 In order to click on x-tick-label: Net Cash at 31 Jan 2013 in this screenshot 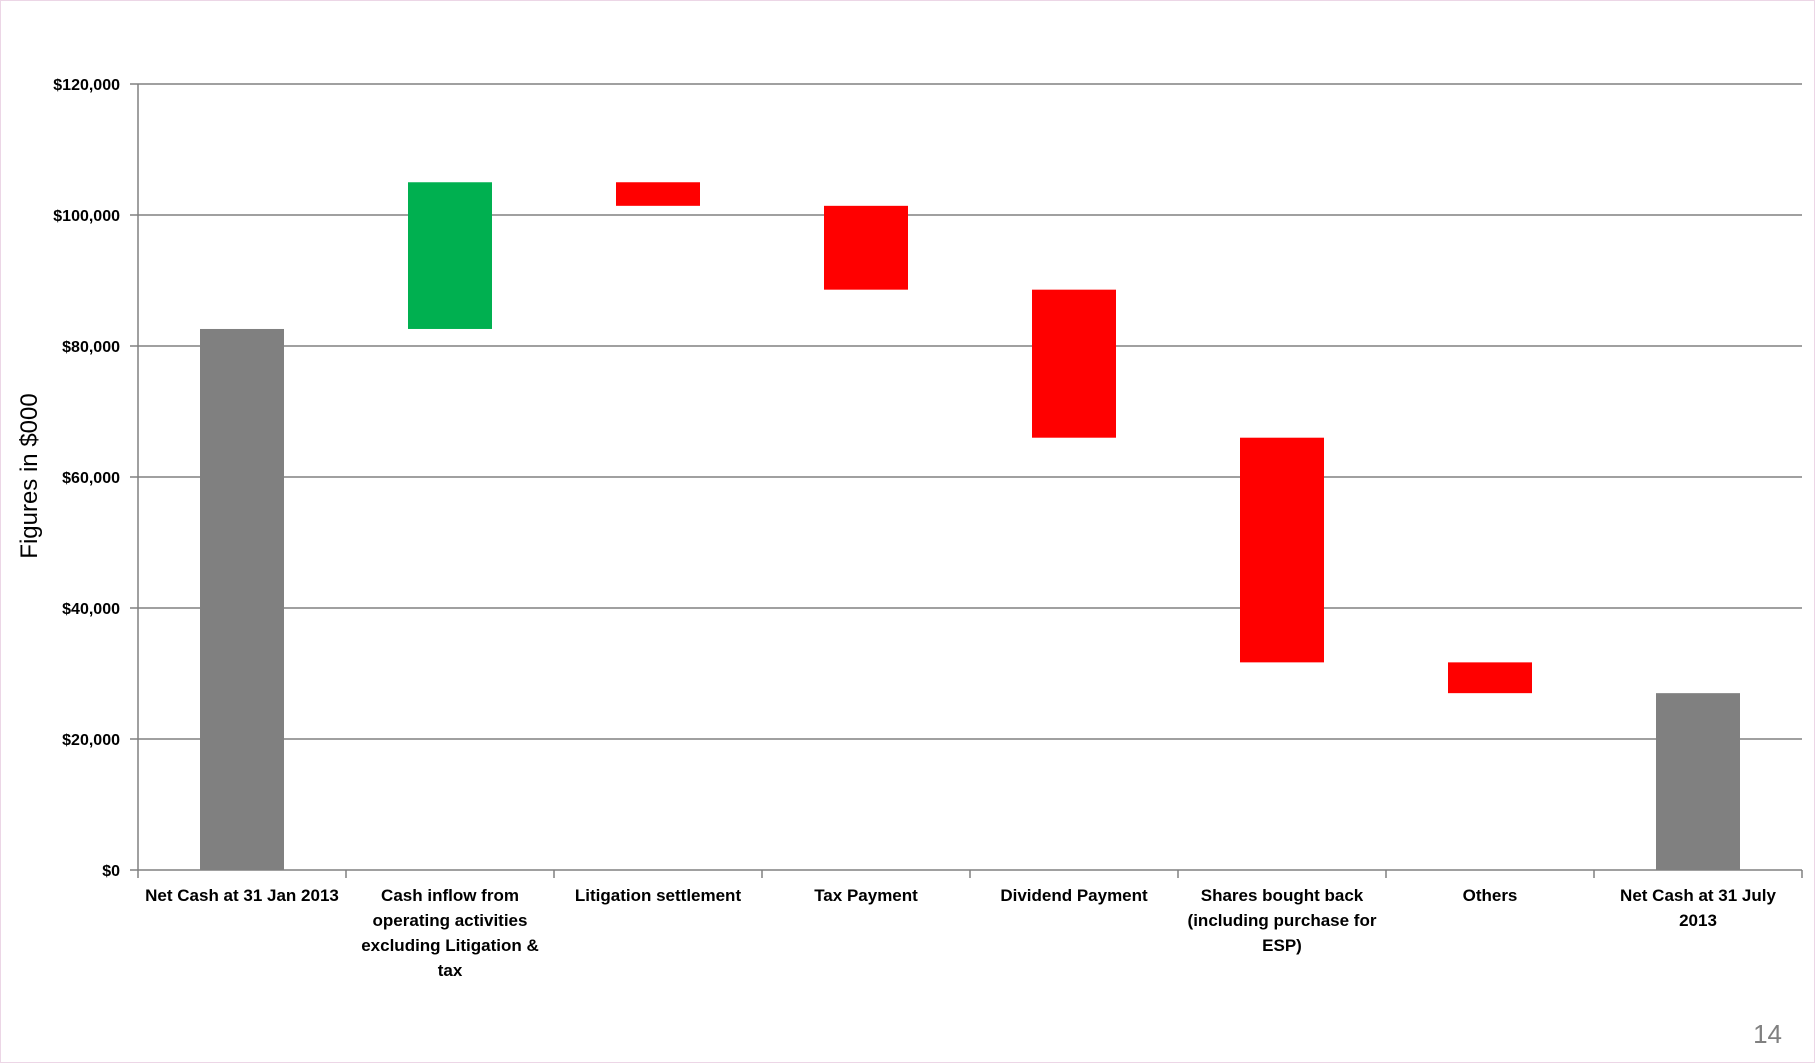, I will do `click(242, 895)`.